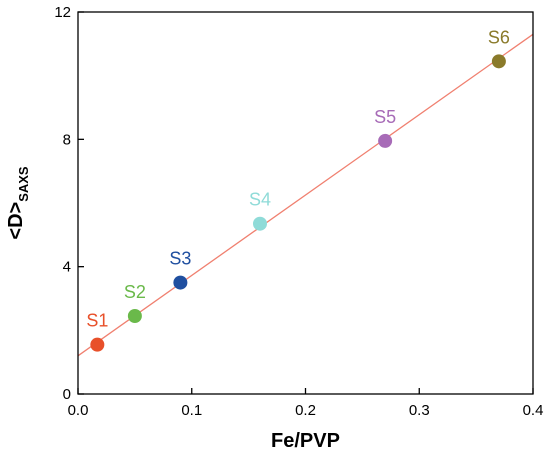 This screenshot has width=545, height=457. Describe the element at coordinates (67, 394) in the screenshot. I see `y-tick-label: 0` at that location.